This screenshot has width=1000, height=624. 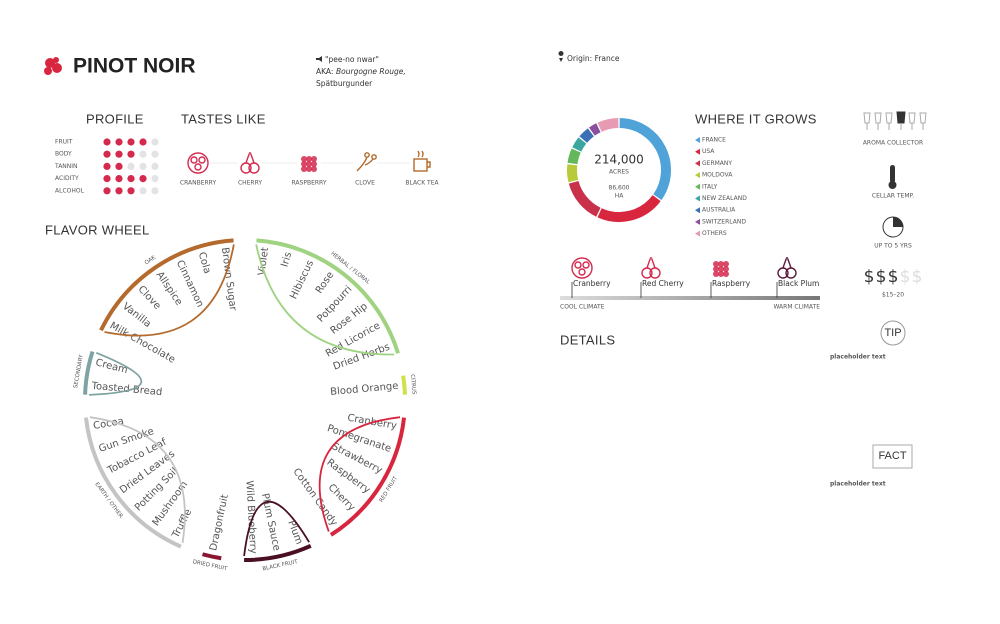 I want to click on climate-label: Raspberry, so click(x=731, y=283).